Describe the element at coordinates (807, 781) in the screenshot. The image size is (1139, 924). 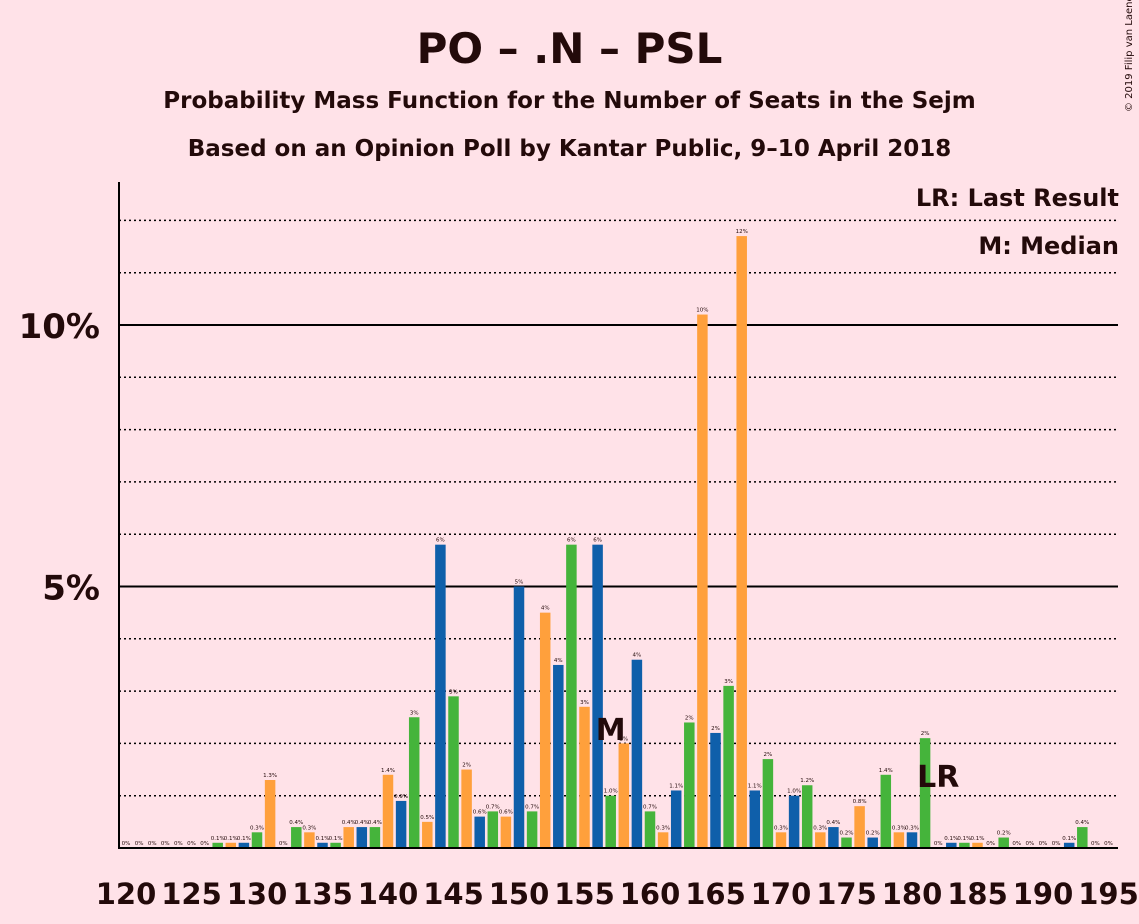
I see `bar-label-172: 1.2%` at that location.